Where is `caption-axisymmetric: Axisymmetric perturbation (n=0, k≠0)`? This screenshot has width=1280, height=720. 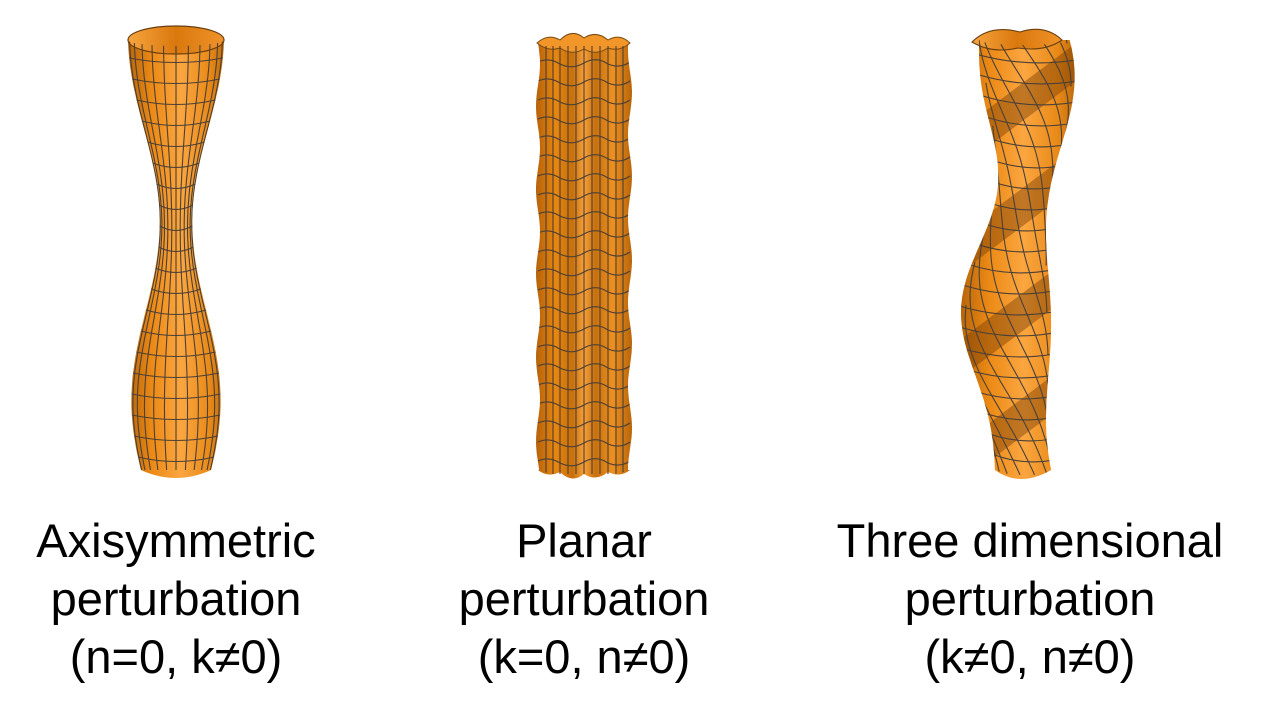
caption-axisymmetric: Axisymmetric perturbation (n=0, k≠0) is located at coordinates (198, 599).